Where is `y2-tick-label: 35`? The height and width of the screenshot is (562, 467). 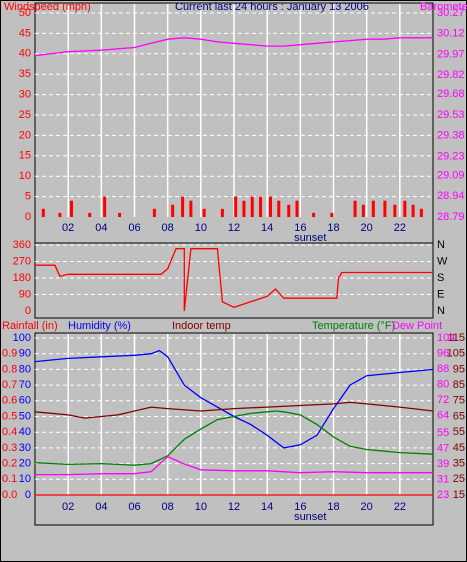 y2-tick-label: 35 is located at coordinates (459, 464).